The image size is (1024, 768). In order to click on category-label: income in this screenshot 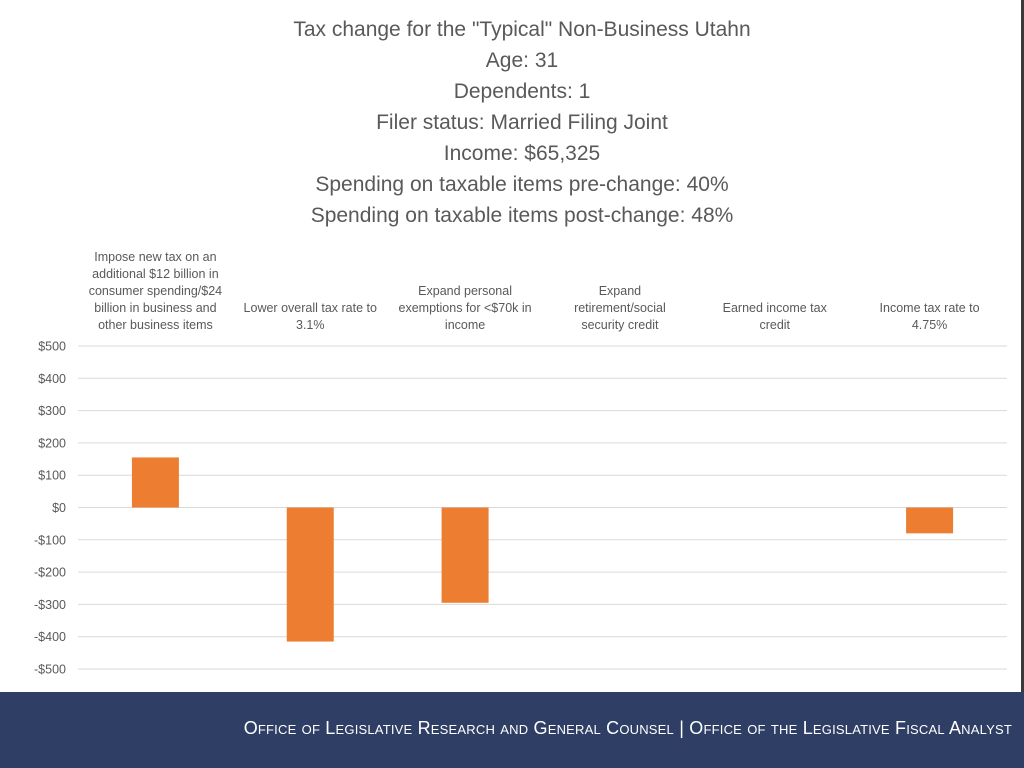, I will do `click(465, 325)`.